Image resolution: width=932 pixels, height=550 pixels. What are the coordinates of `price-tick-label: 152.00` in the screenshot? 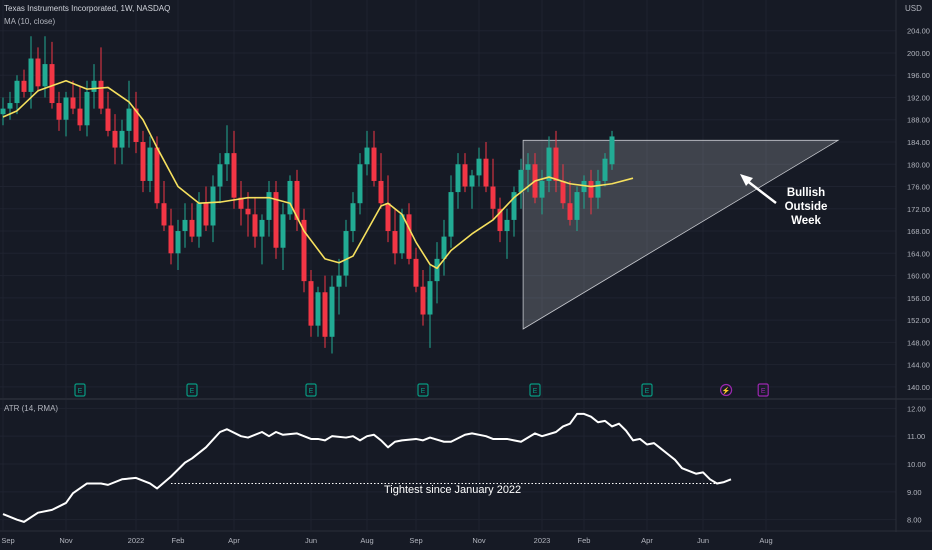 It's located at (918, 320).